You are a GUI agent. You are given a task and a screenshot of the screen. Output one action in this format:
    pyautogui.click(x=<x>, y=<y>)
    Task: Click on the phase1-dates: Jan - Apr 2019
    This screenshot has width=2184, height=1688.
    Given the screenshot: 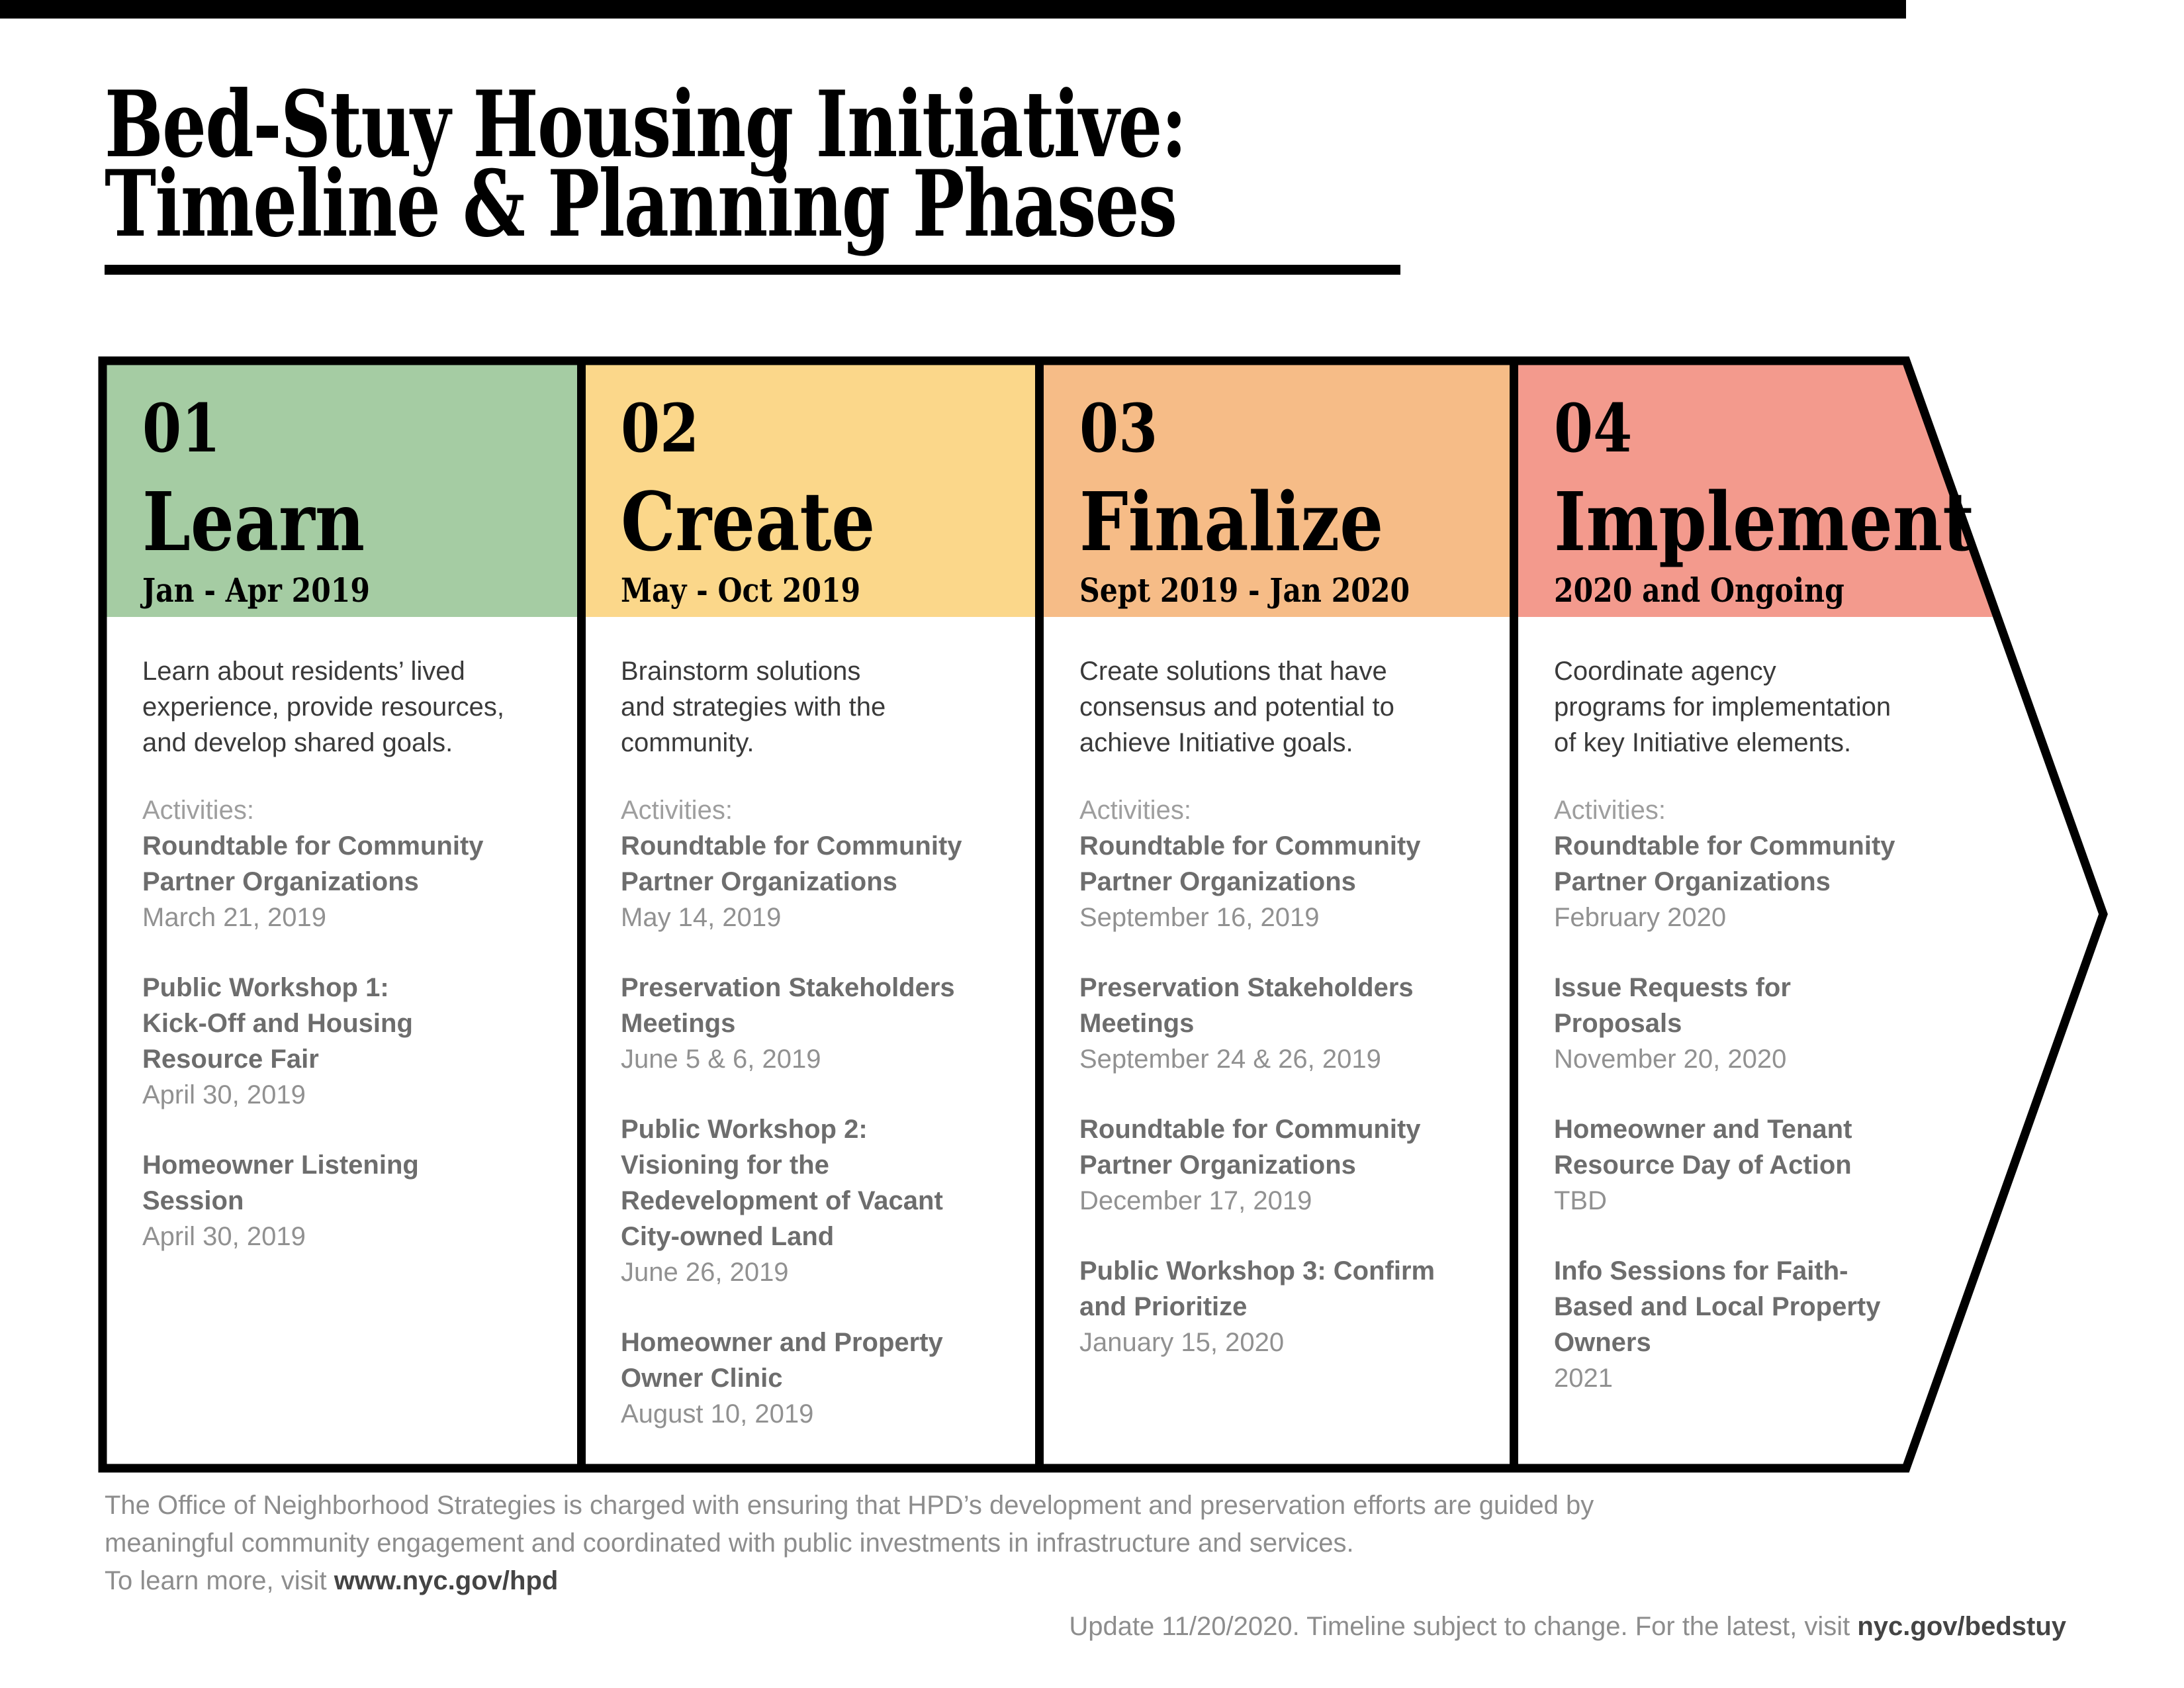 What is the action you would take?
    pyautogui.click(x=256, y=590)
    